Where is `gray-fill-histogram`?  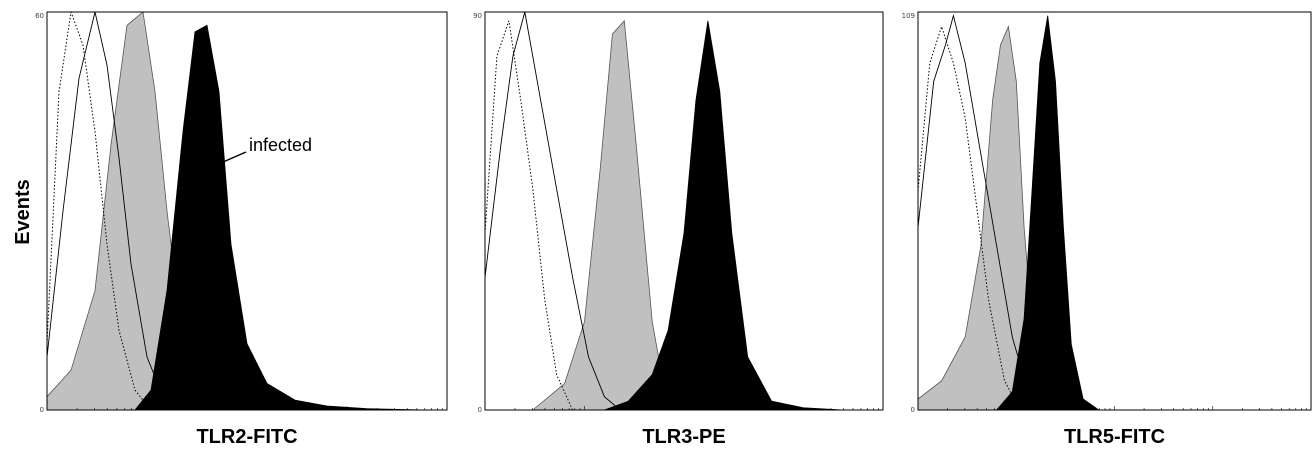
gray-fill-histogram is located at coordinates (600, 215).